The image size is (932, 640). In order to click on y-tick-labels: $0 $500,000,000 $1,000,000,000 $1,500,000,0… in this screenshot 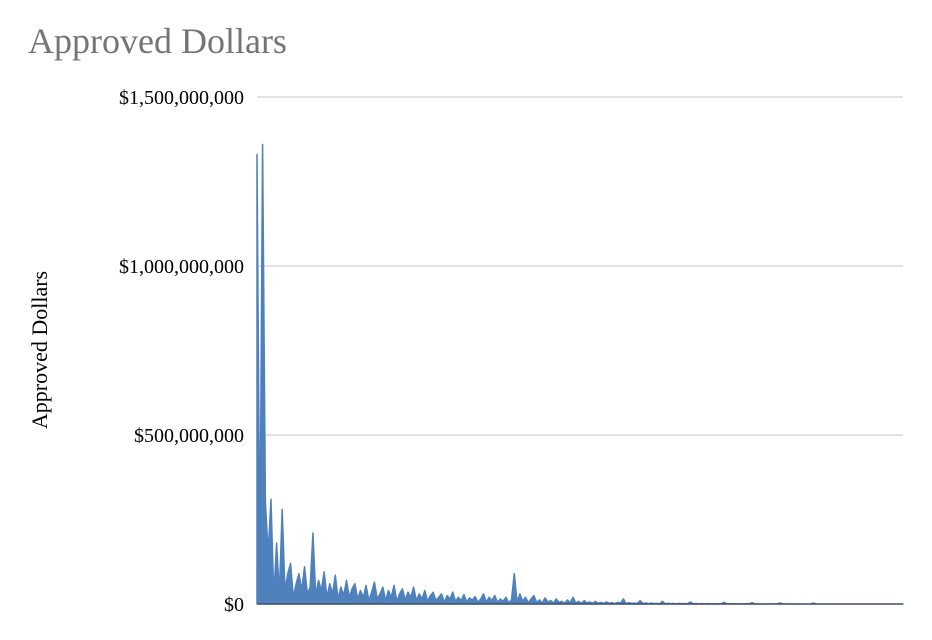, I will do `click(181, 351)`.